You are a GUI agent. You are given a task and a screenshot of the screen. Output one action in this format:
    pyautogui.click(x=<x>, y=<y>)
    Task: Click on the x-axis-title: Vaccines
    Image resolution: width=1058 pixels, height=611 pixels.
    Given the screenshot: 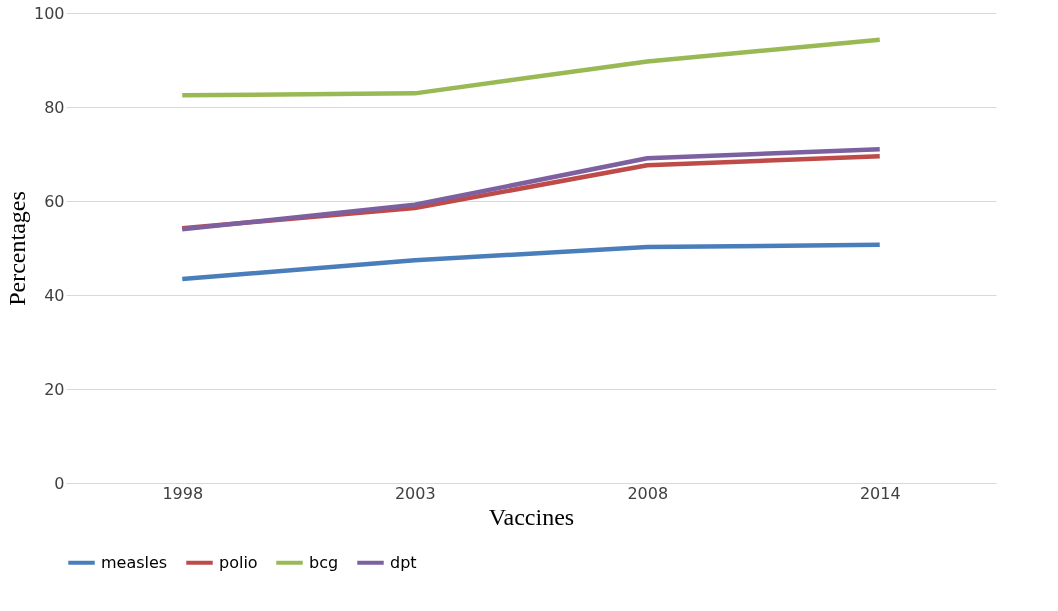 What is the action you would take?
    pyautogui.click(x=531, y=516)
    